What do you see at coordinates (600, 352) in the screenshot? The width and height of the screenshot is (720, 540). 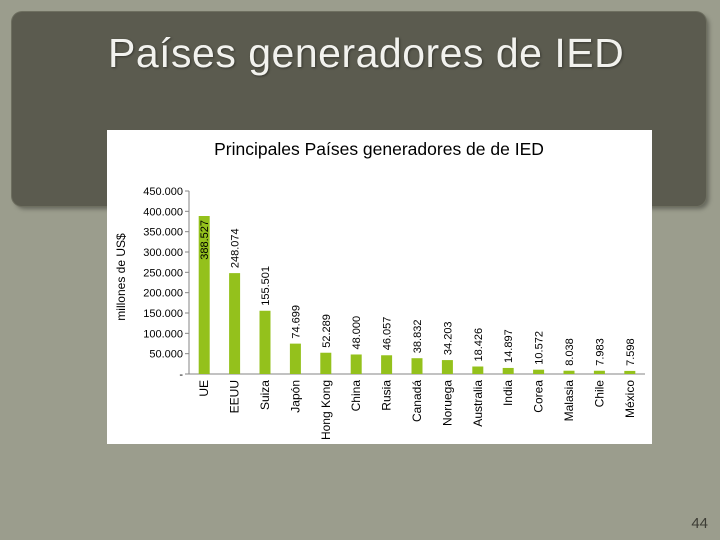 I see `data-label: 7.983` at bounding box center [600, 352].